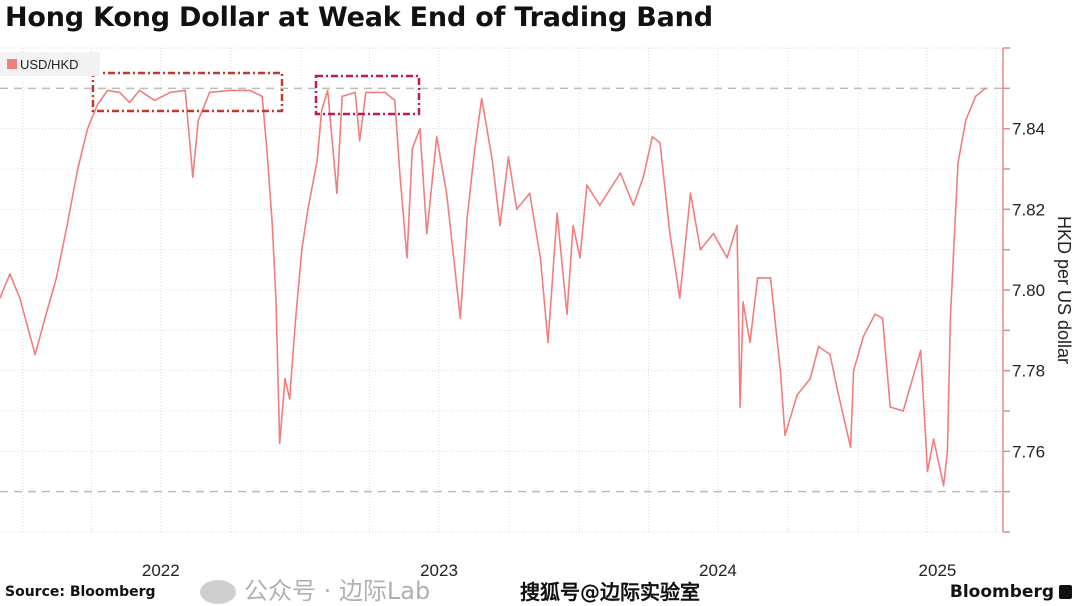 The width and height of the screenshot is (1080, 606). Describe the element at coordinates (12, 64) in the screenshot. I see `legend-swatch` at that location.